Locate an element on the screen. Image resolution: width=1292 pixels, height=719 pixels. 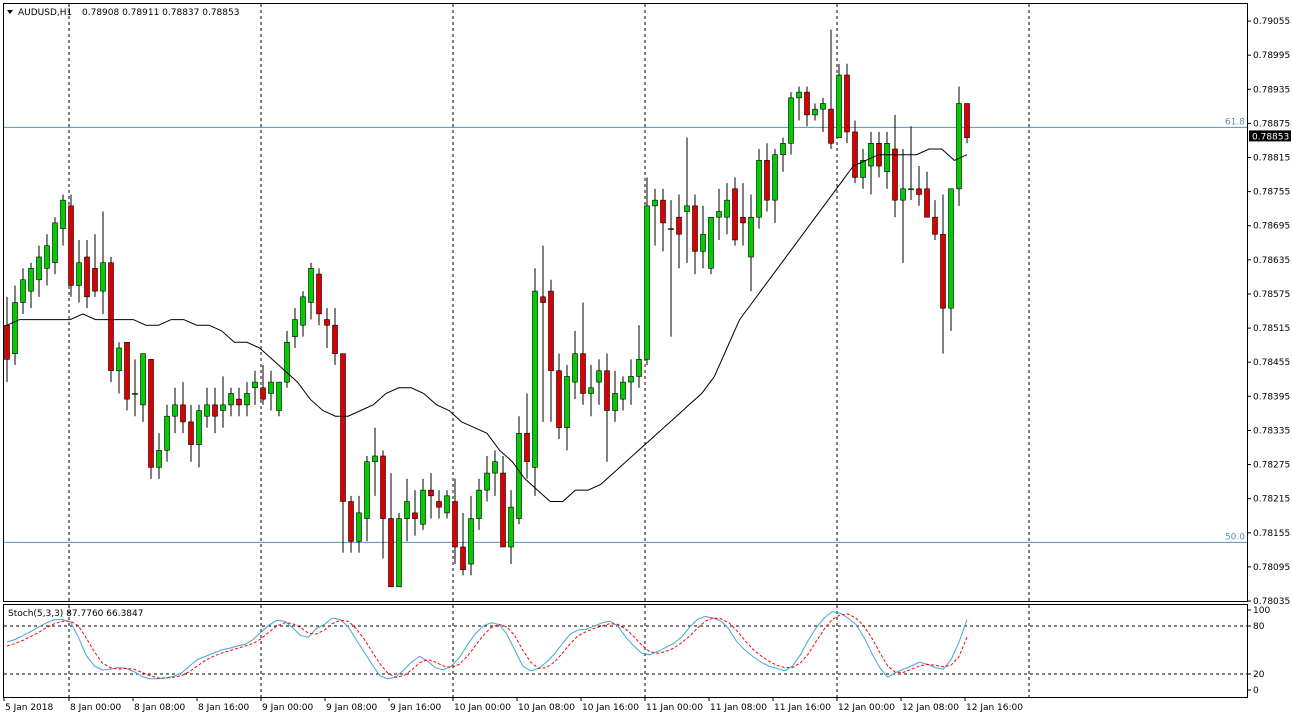
time-label: 10 Jan 16:00 is located at coordinates (610, 708).